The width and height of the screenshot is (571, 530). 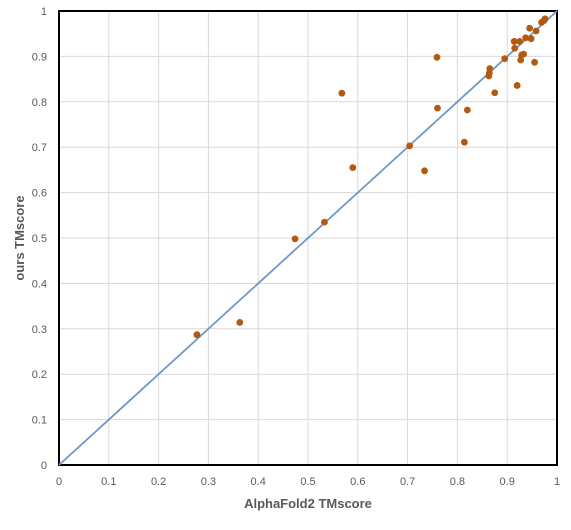 What do you see at coordinates (39, 375) in the screenshot?
I see `y-tick-label: 0.2` at bounding box center [39, 375].